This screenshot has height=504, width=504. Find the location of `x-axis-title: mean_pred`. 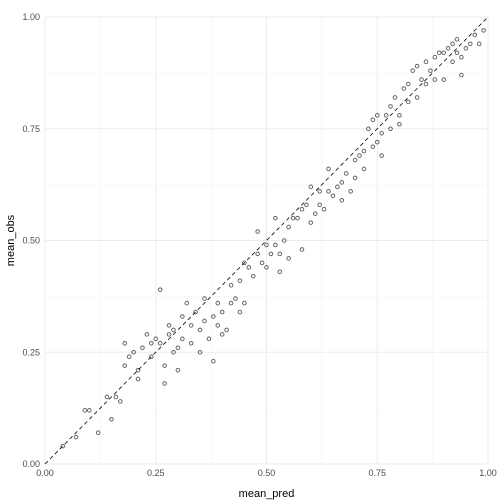

x-axis-title: mean_pred is located at coordinates (267, 494).